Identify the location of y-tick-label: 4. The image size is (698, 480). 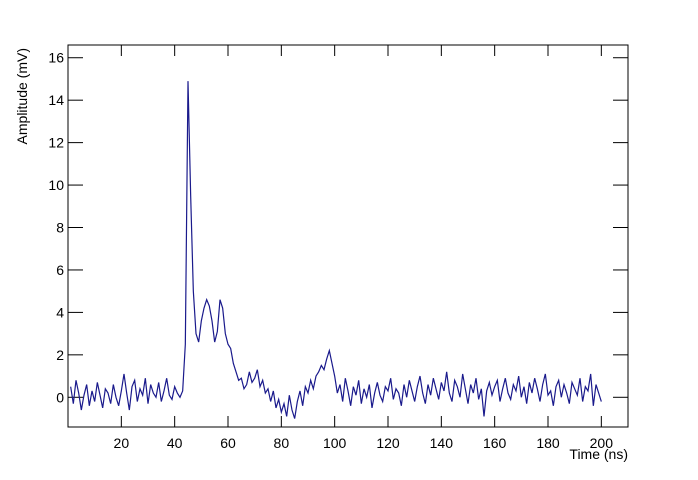
(60, 312).